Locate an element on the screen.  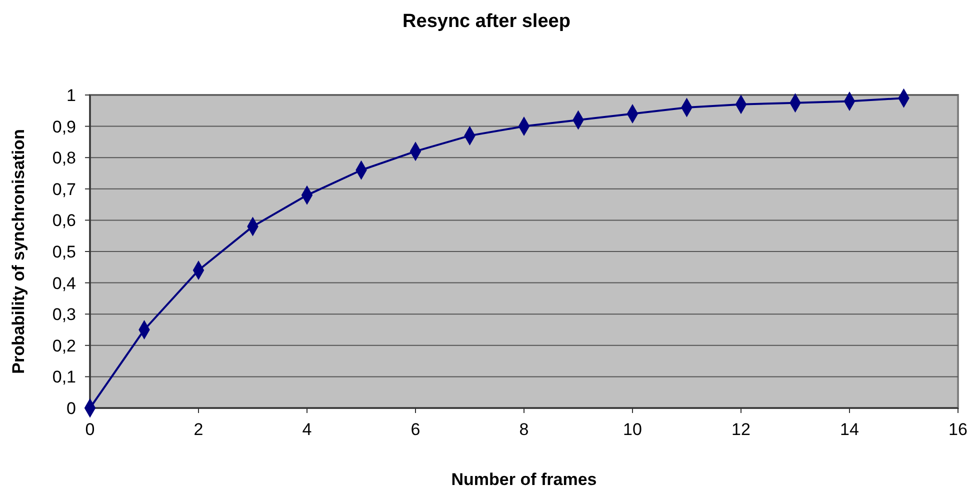
x-tick-label: 10 is located at coordinates (632, 429).